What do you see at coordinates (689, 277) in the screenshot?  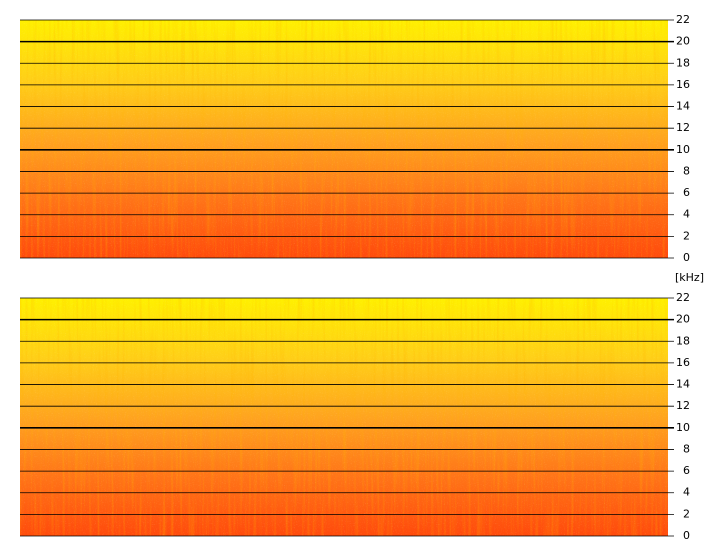 I see `y-axis-label: [kHz]` at bounding box center [689, 277].